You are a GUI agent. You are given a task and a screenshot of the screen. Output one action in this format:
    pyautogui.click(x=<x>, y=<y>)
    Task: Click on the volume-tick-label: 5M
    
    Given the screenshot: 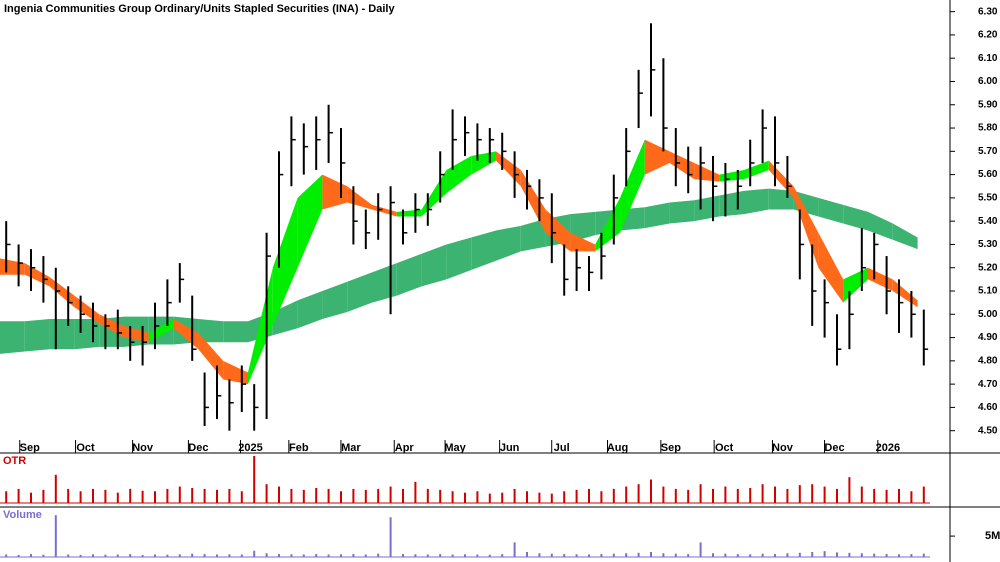 What is the action you would take?
    pyautogui.click(x=992, y=536)
    